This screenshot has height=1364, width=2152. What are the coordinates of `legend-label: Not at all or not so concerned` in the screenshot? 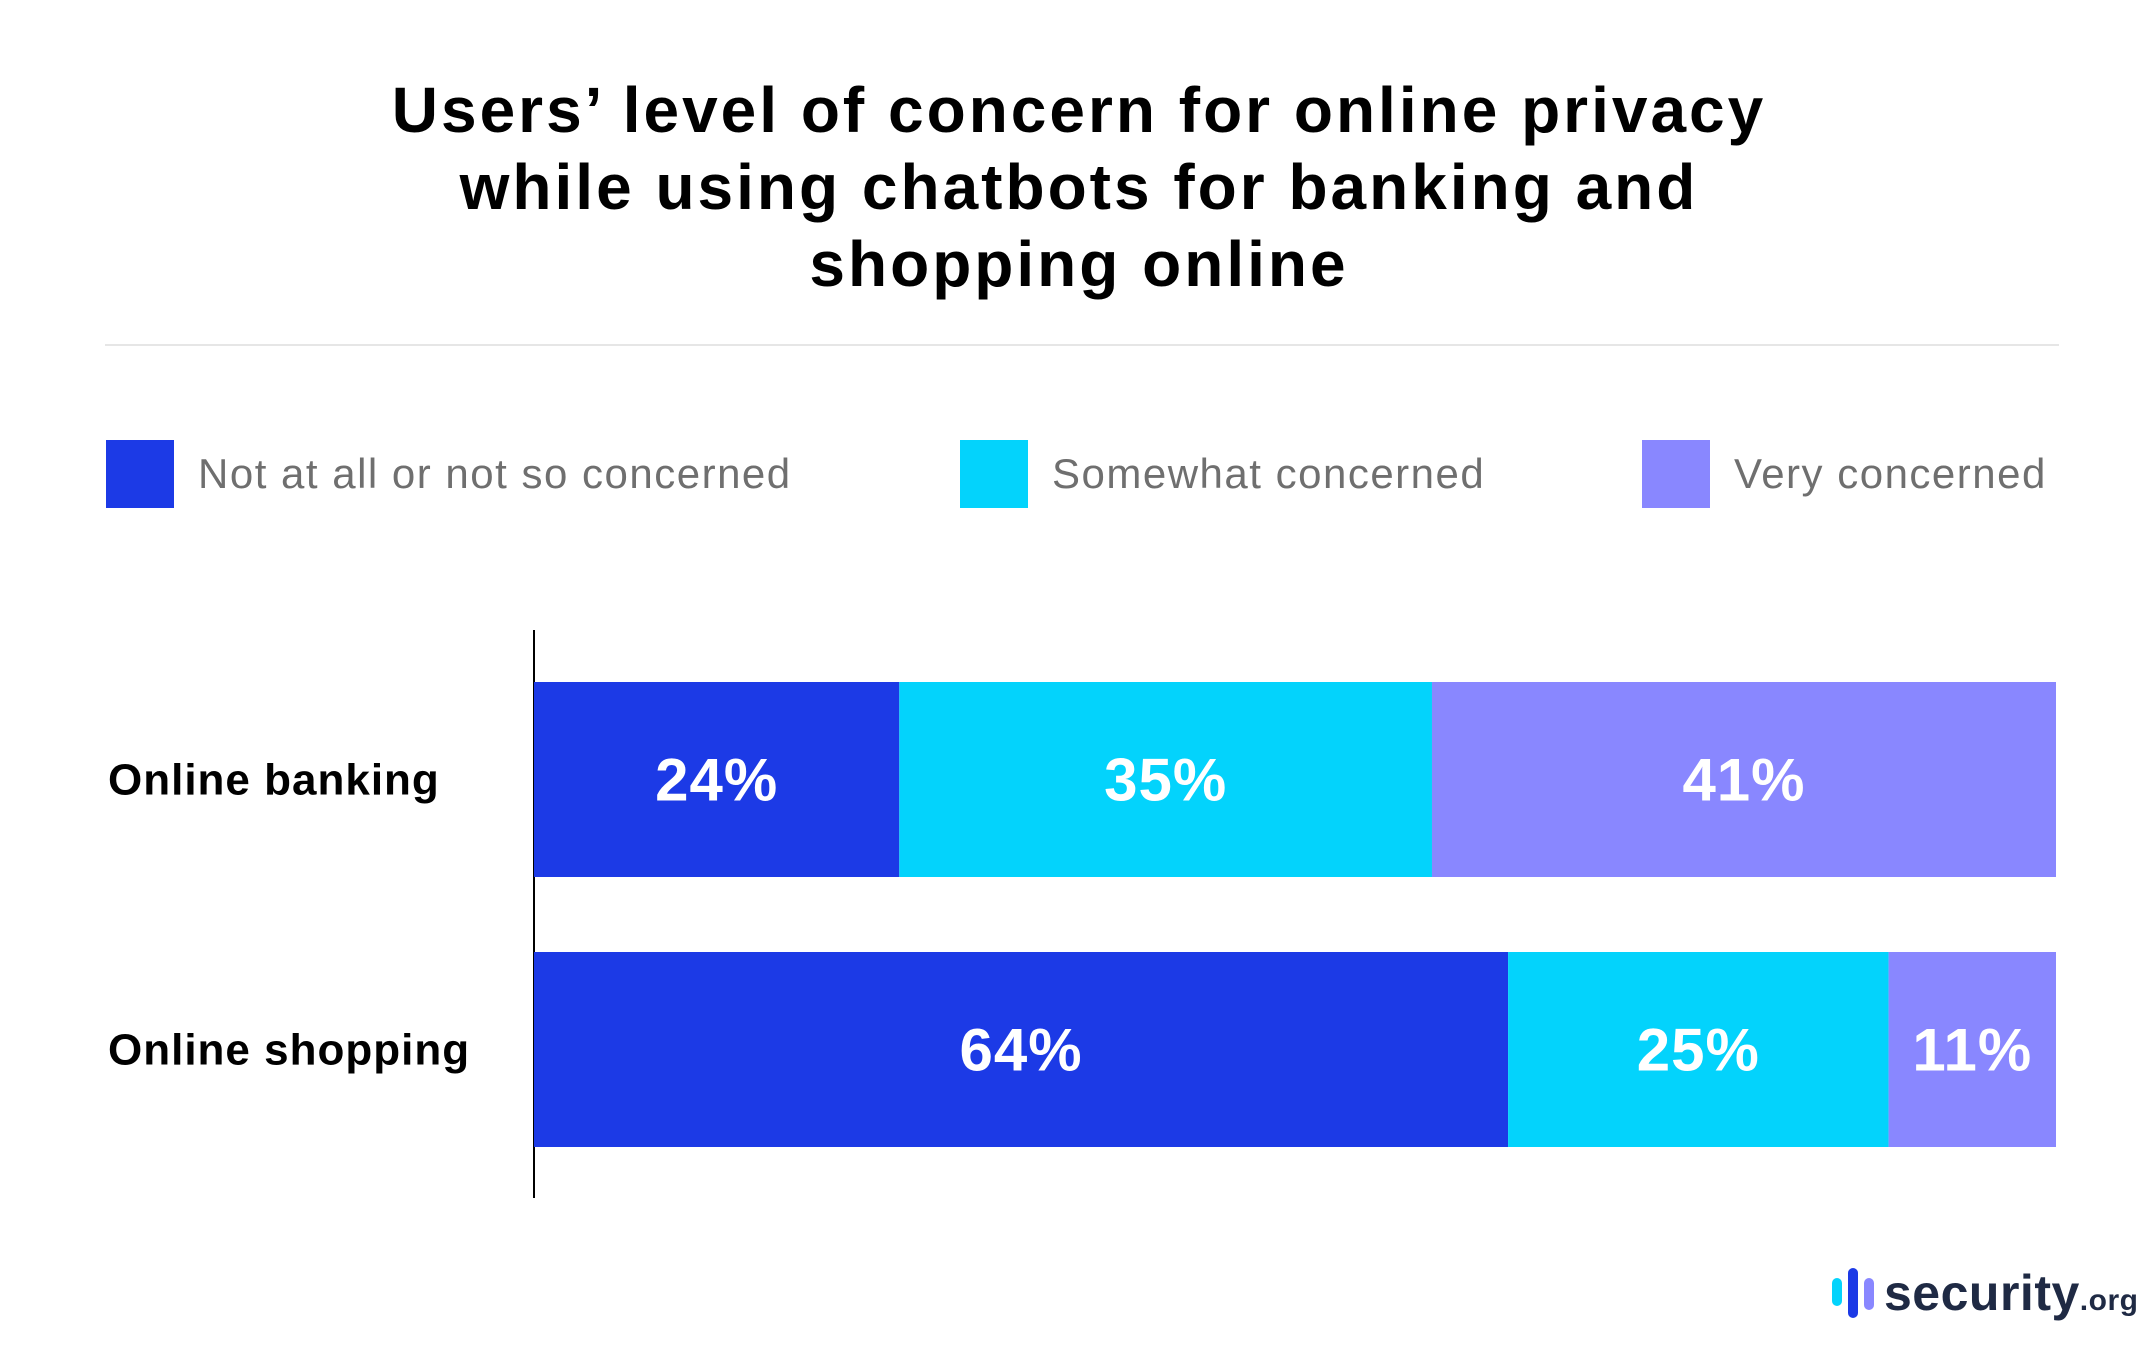 It's located at (495, 473).